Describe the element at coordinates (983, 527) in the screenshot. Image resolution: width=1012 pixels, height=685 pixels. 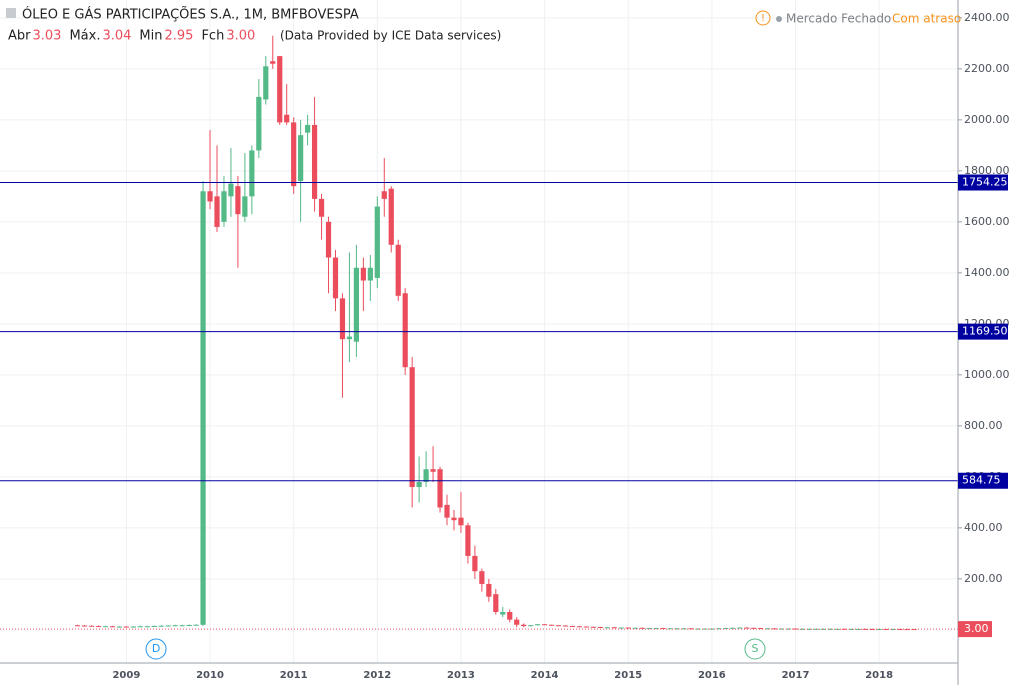
I see `y-tick-label: 400.00` at that location.